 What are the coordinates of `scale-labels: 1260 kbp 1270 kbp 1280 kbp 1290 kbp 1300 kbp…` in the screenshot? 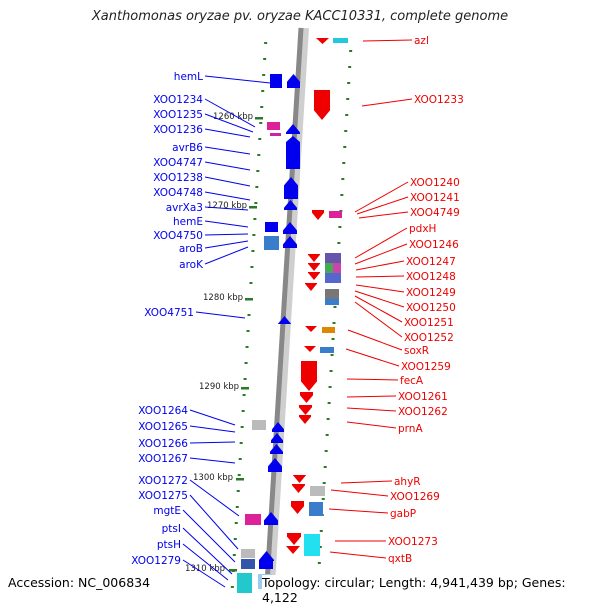 It's located at (224, 343).